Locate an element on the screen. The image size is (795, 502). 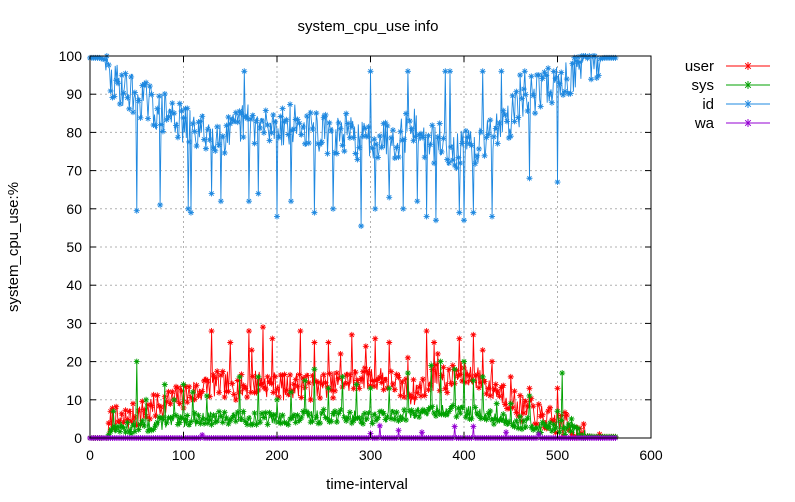
y-tick-label: 50 is located at coordinates (74, 247).